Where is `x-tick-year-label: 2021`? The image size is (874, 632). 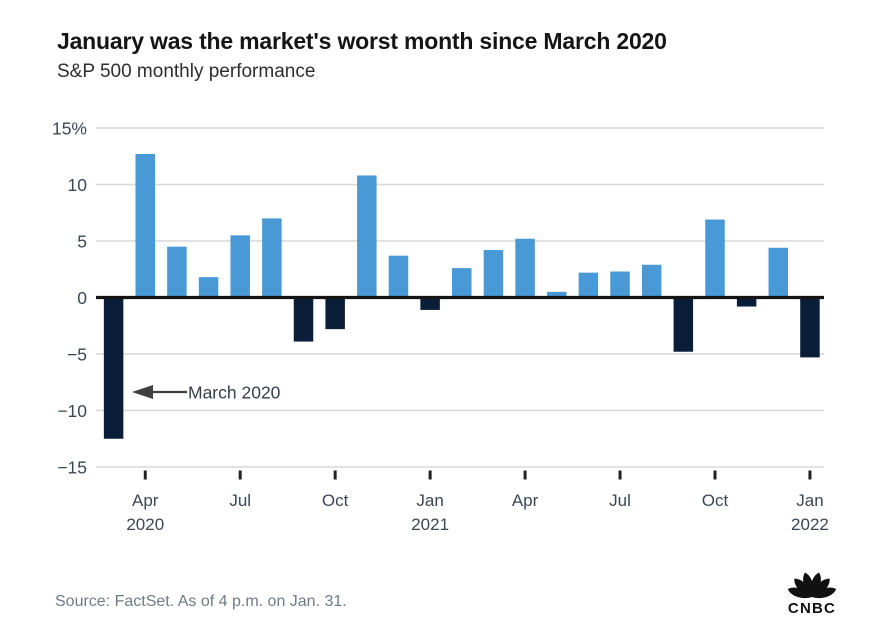
x-tick-year-label: 2021 is located at coordinates (430, 524).